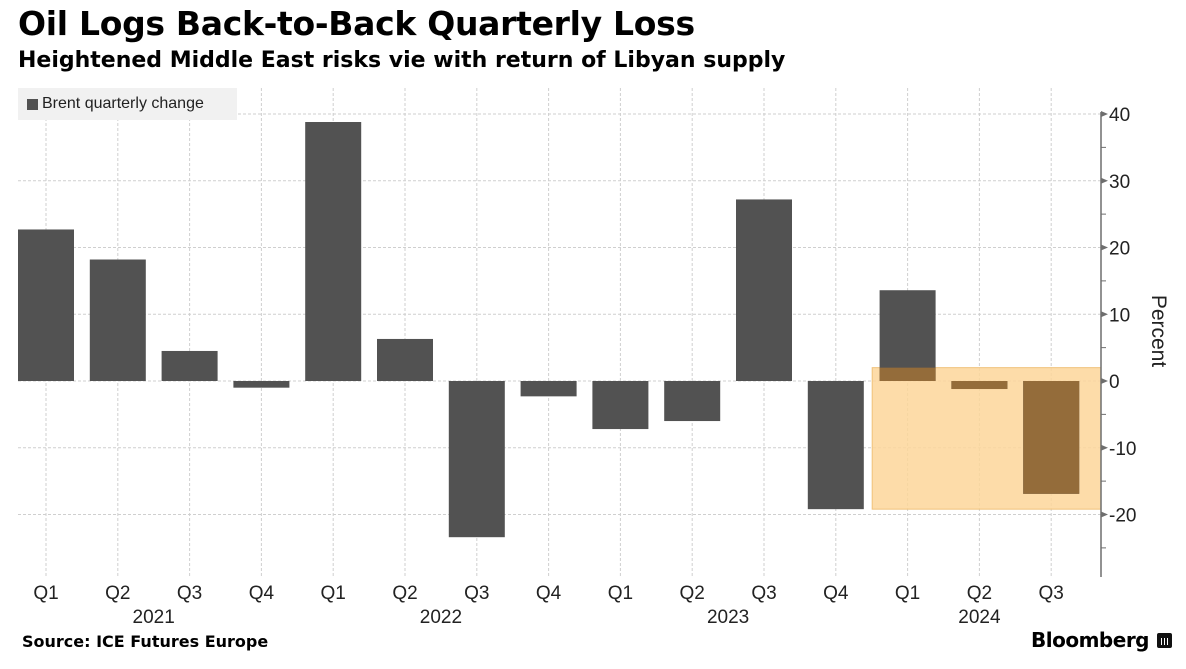  What do you see at coordinates (1118, 341) in the screenshot?
I see `y-axis: 40 30 20 10 0 -10 -20` at bounding box center [1118, 341].